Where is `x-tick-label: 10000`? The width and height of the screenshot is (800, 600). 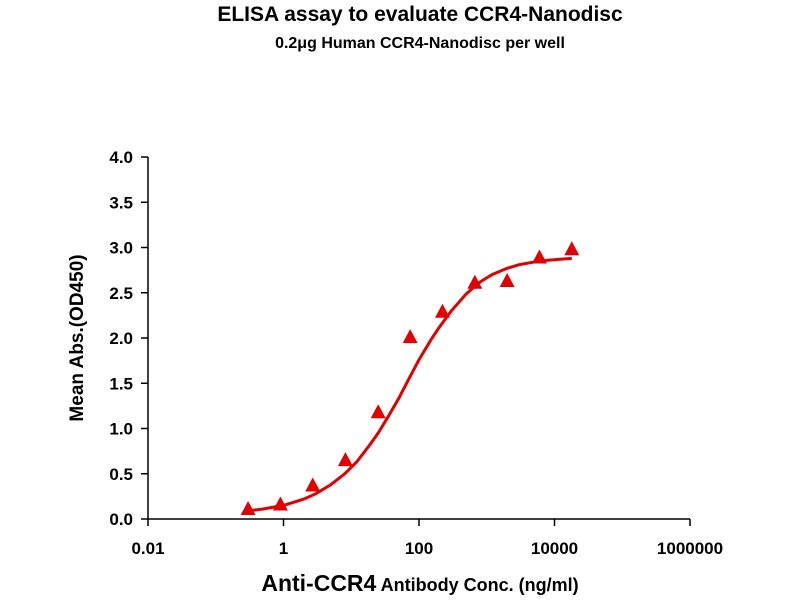 x-tick-label: 10000 is located at coordinates (554, 548).